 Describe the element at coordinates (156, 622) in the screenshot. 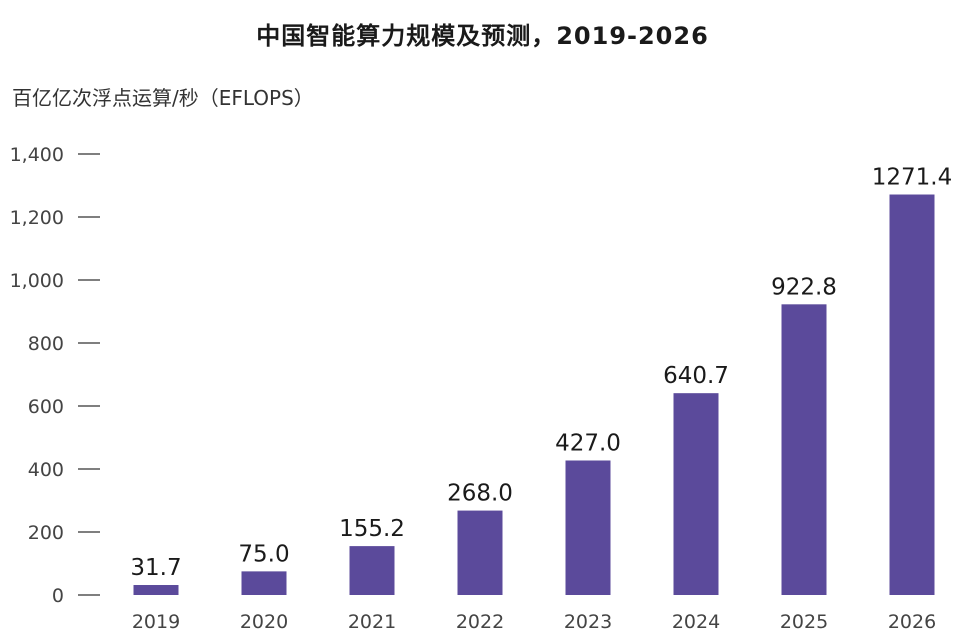

I see `x-tick-label: 2019` at that location.